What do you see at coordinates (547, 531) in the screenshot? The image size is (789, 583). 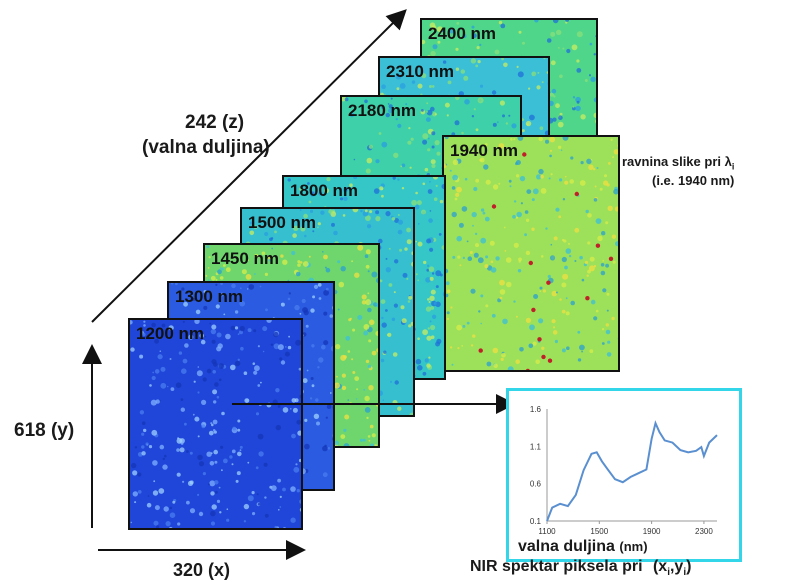 I see `spectrum-x-tick: 1100` at bounding box center [547, 531].